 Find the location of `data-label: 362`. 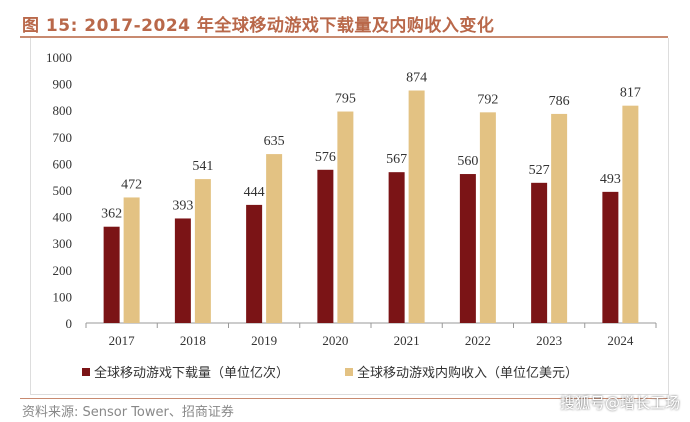

data-label: 362 is located at coordinates (111, 214).